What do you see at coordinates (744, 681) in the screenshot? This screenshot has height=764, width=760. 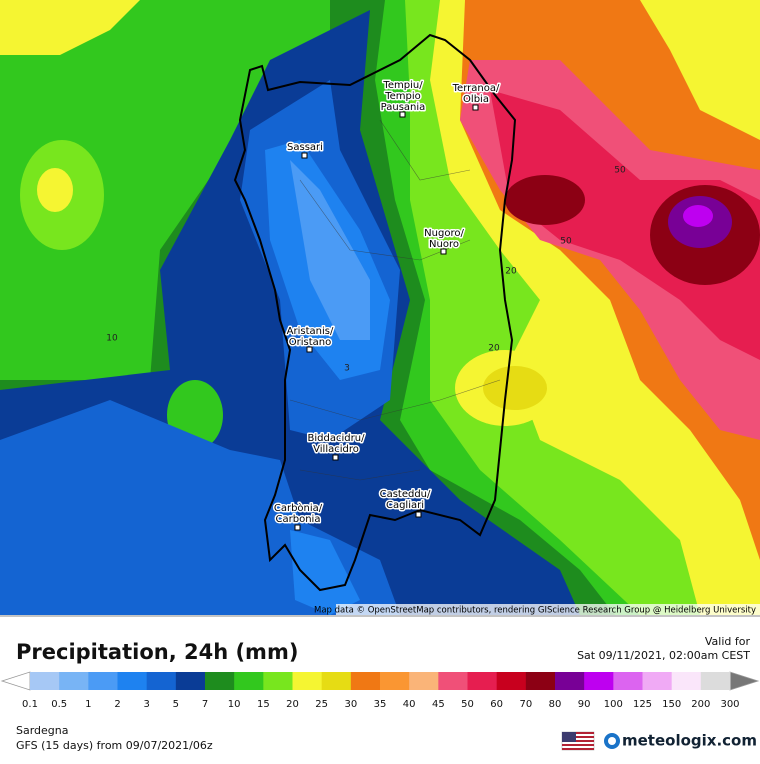 I see `scale-arrow-high` at bounding box center [744, 681].